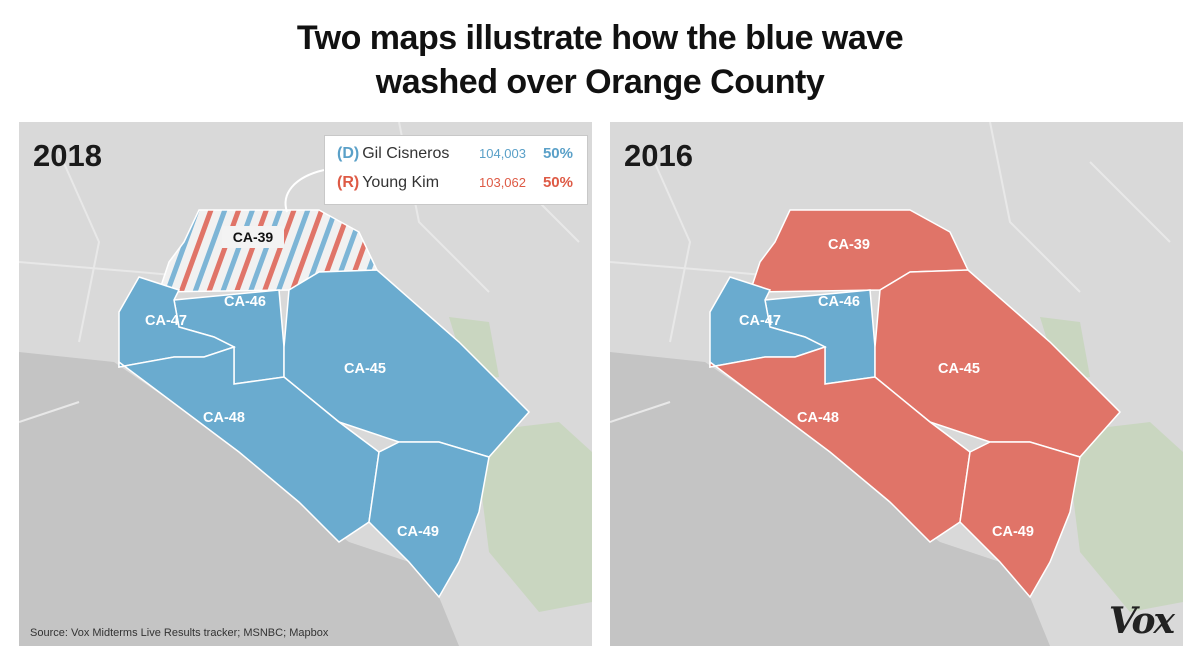  I want to click on legend-row-republican: (R) Young Kim 103,062 50%, so click(460, 183).